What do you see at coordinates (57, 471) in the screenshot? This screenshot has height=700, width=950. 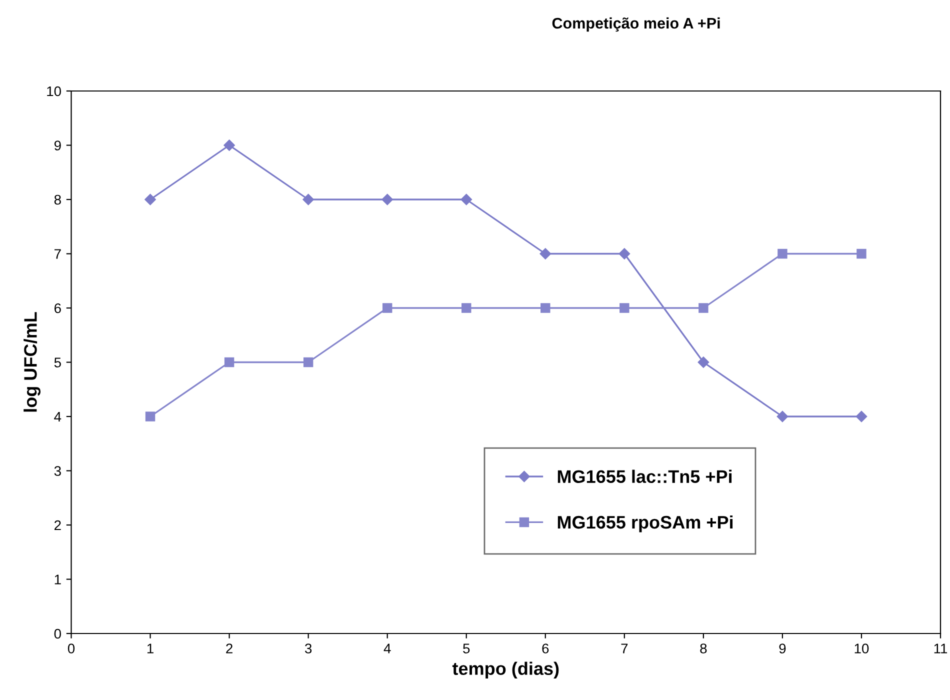 I see `y-tick-label: 3` at bounding box center [57, 471].